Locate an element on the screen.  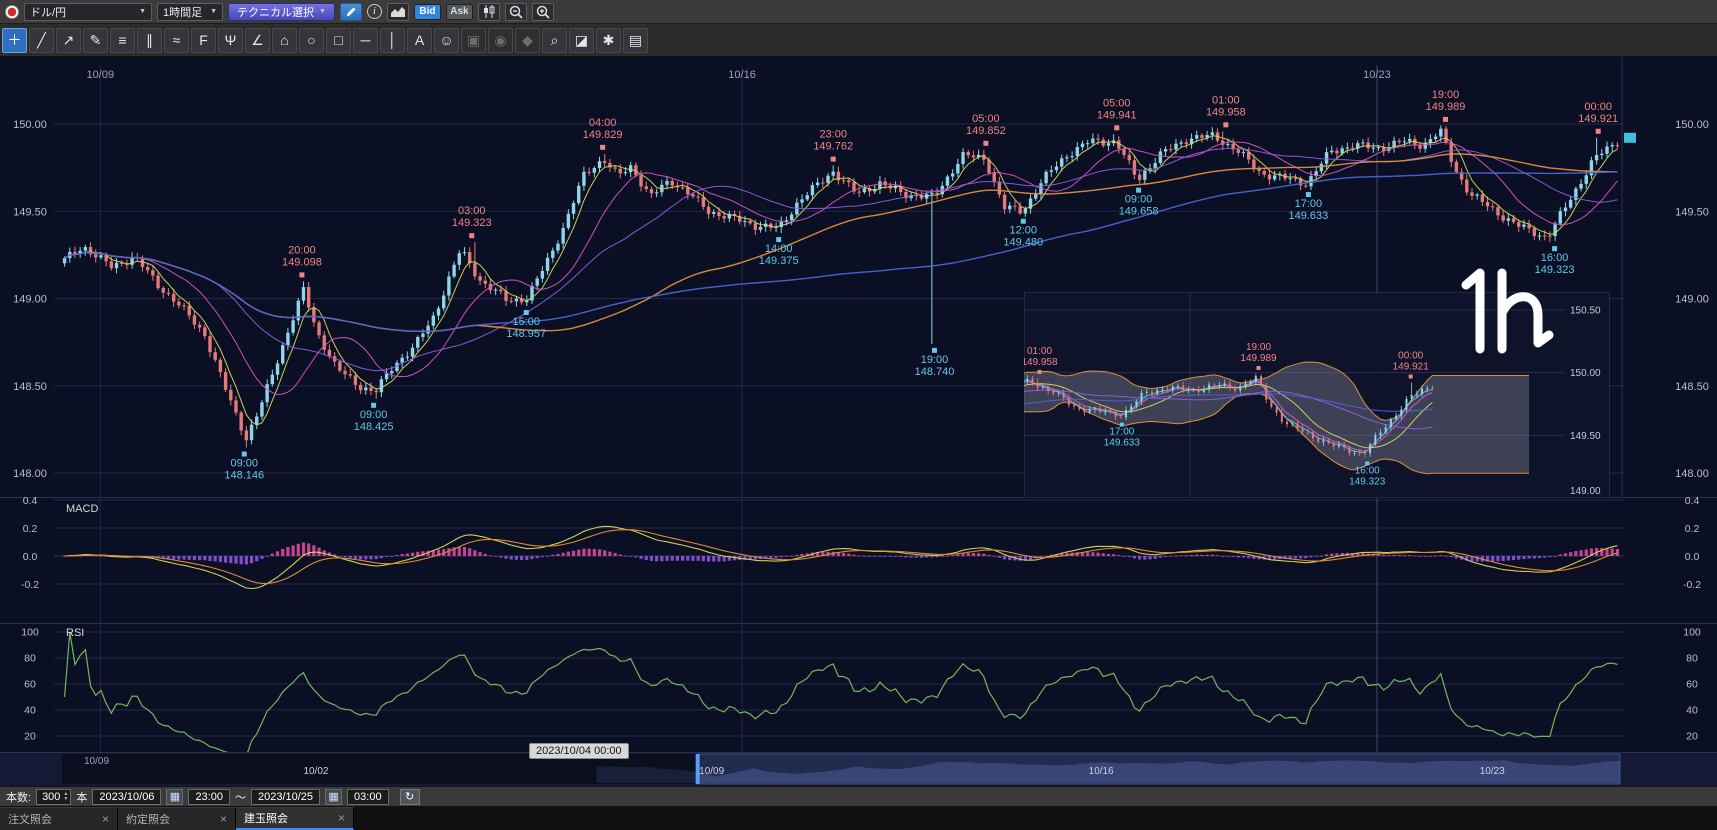
from-date-input: 2023/10/06 is located at coordinates (127, 796).